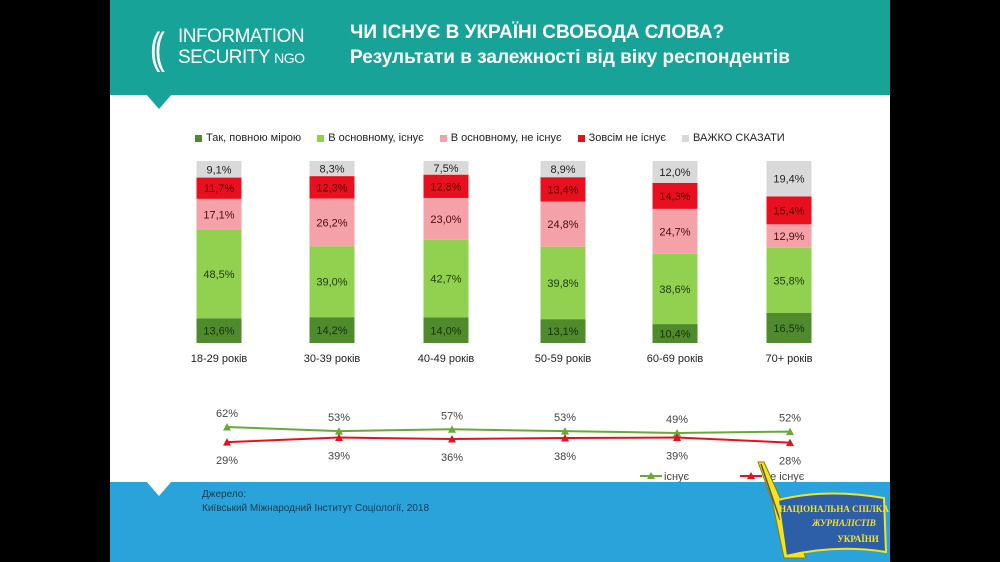  I want to click on bar-data-label: 12,3%, so click(331, 188).